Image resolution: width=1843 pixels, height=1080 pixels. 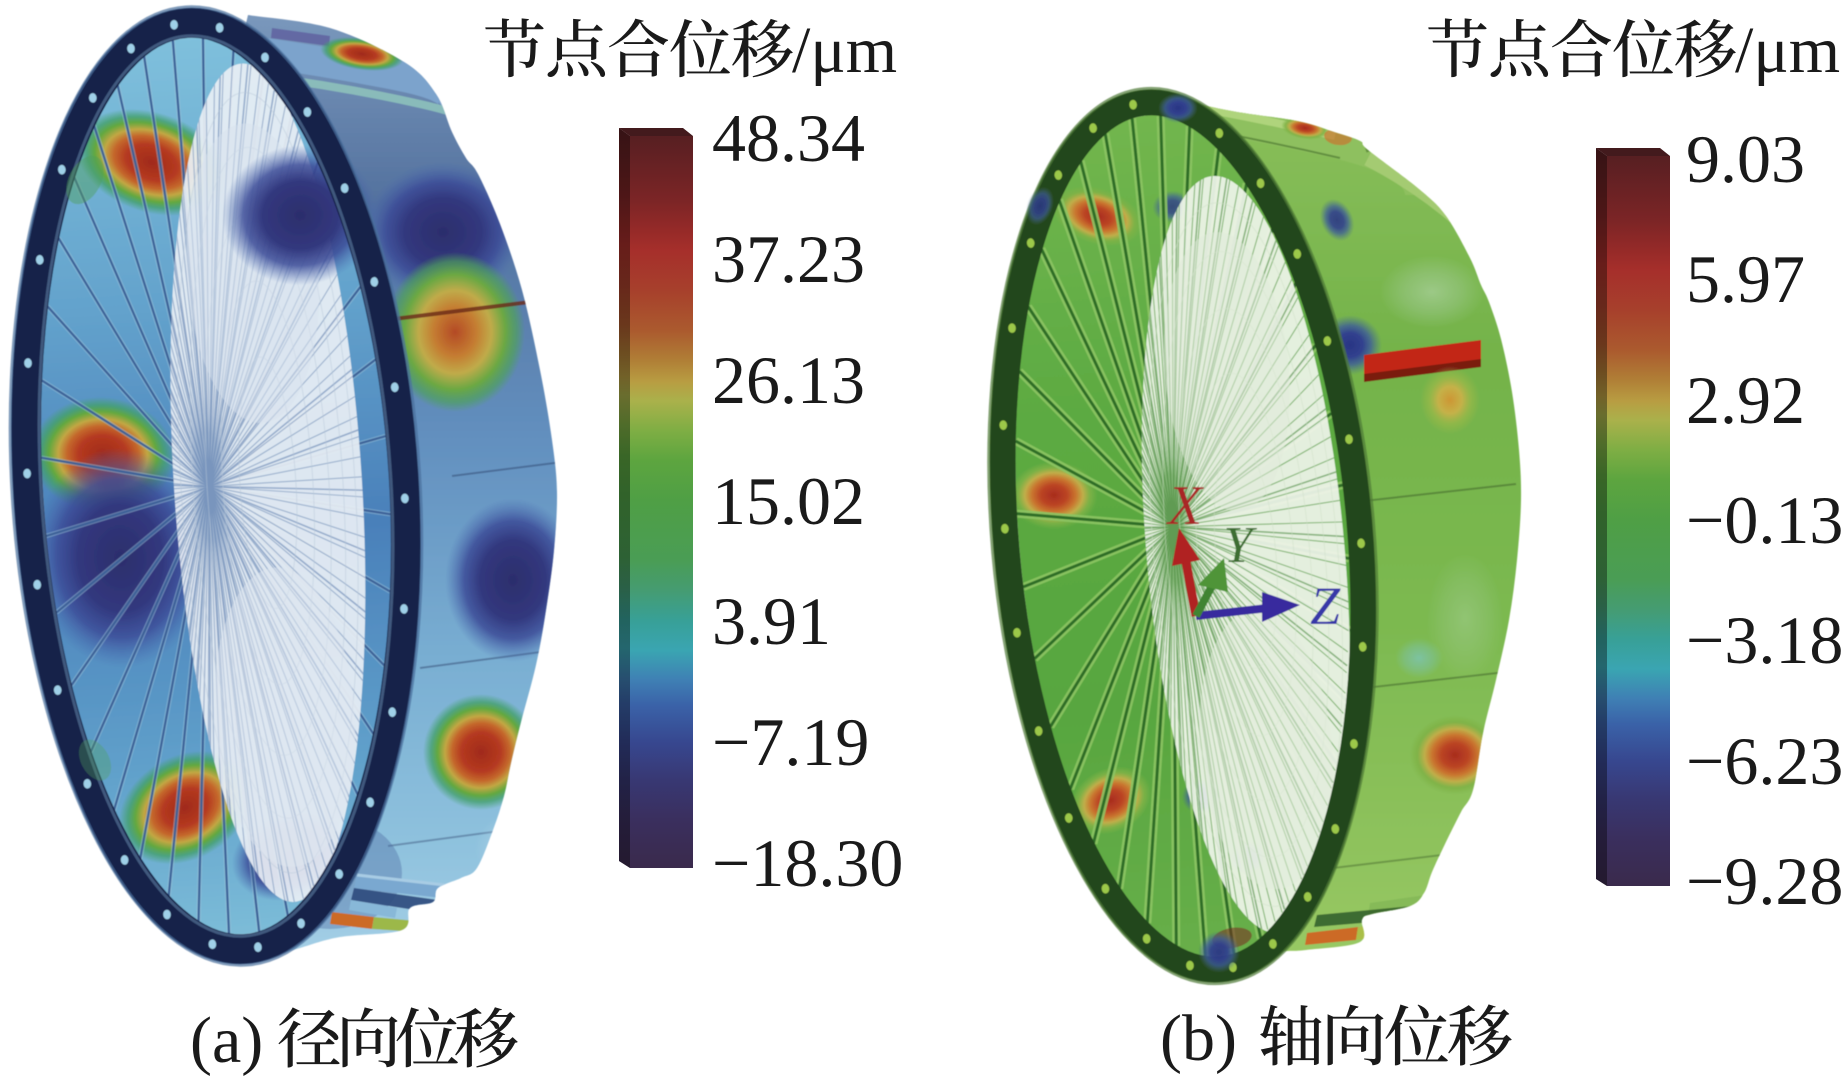 What do you see at coordinates (771, 621) in the screenshot?
I see `svg-text: 3.91` at bounding box center [771, 621].